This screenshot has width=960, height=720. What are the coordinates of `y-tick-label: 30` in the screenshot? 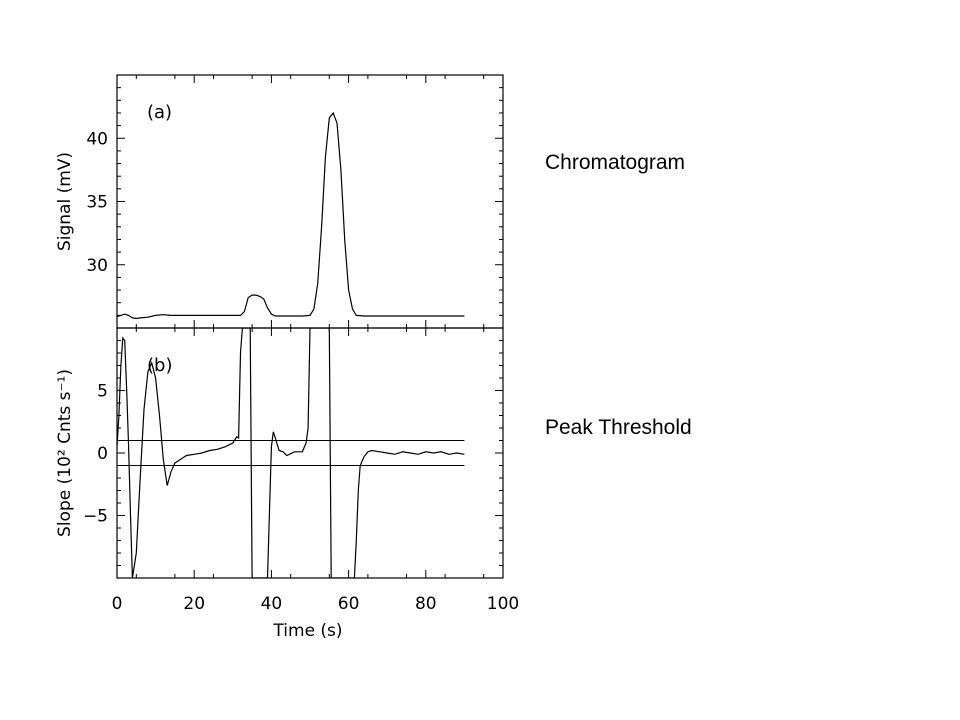 It's located at (97, 266).